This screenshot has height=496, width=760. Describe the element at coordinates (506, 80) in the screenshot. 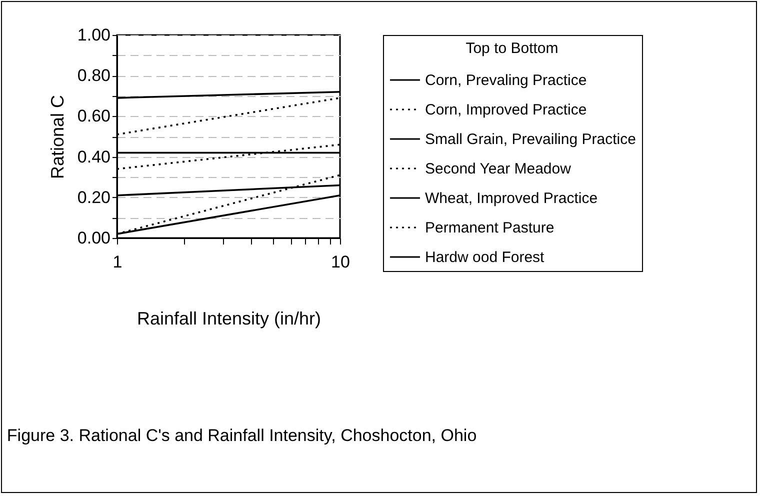

I see `legend-label: Corn, Prevaling Practice` at that location.